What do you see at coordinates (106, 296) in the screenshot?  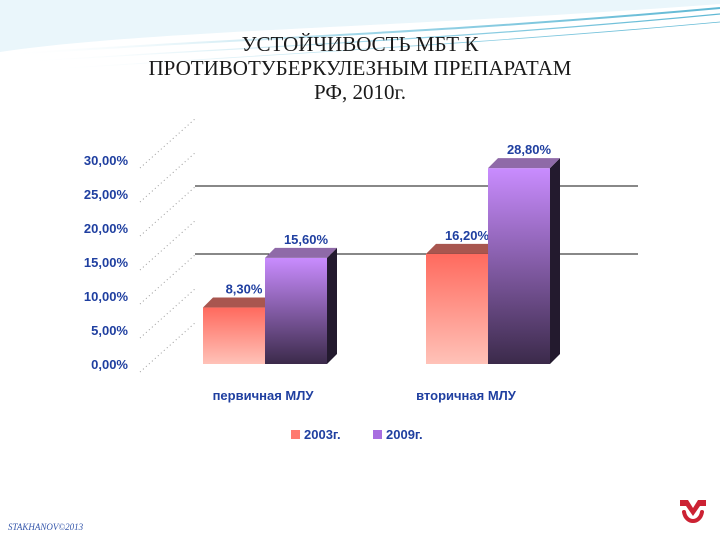 I see `y-tick-label: 10,00%` at bounding box center [106, 296].